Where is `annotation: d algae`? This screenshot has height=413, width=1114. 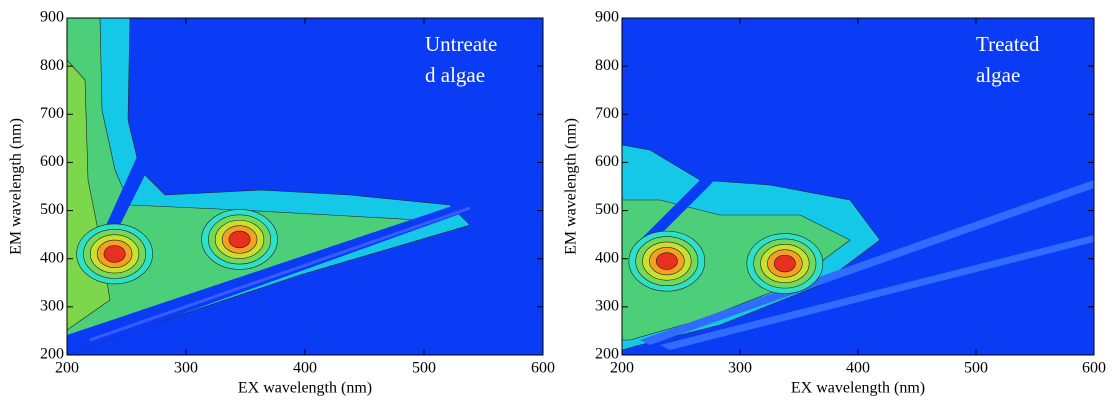 annotation: d algae is located at coordinates (455, 75).